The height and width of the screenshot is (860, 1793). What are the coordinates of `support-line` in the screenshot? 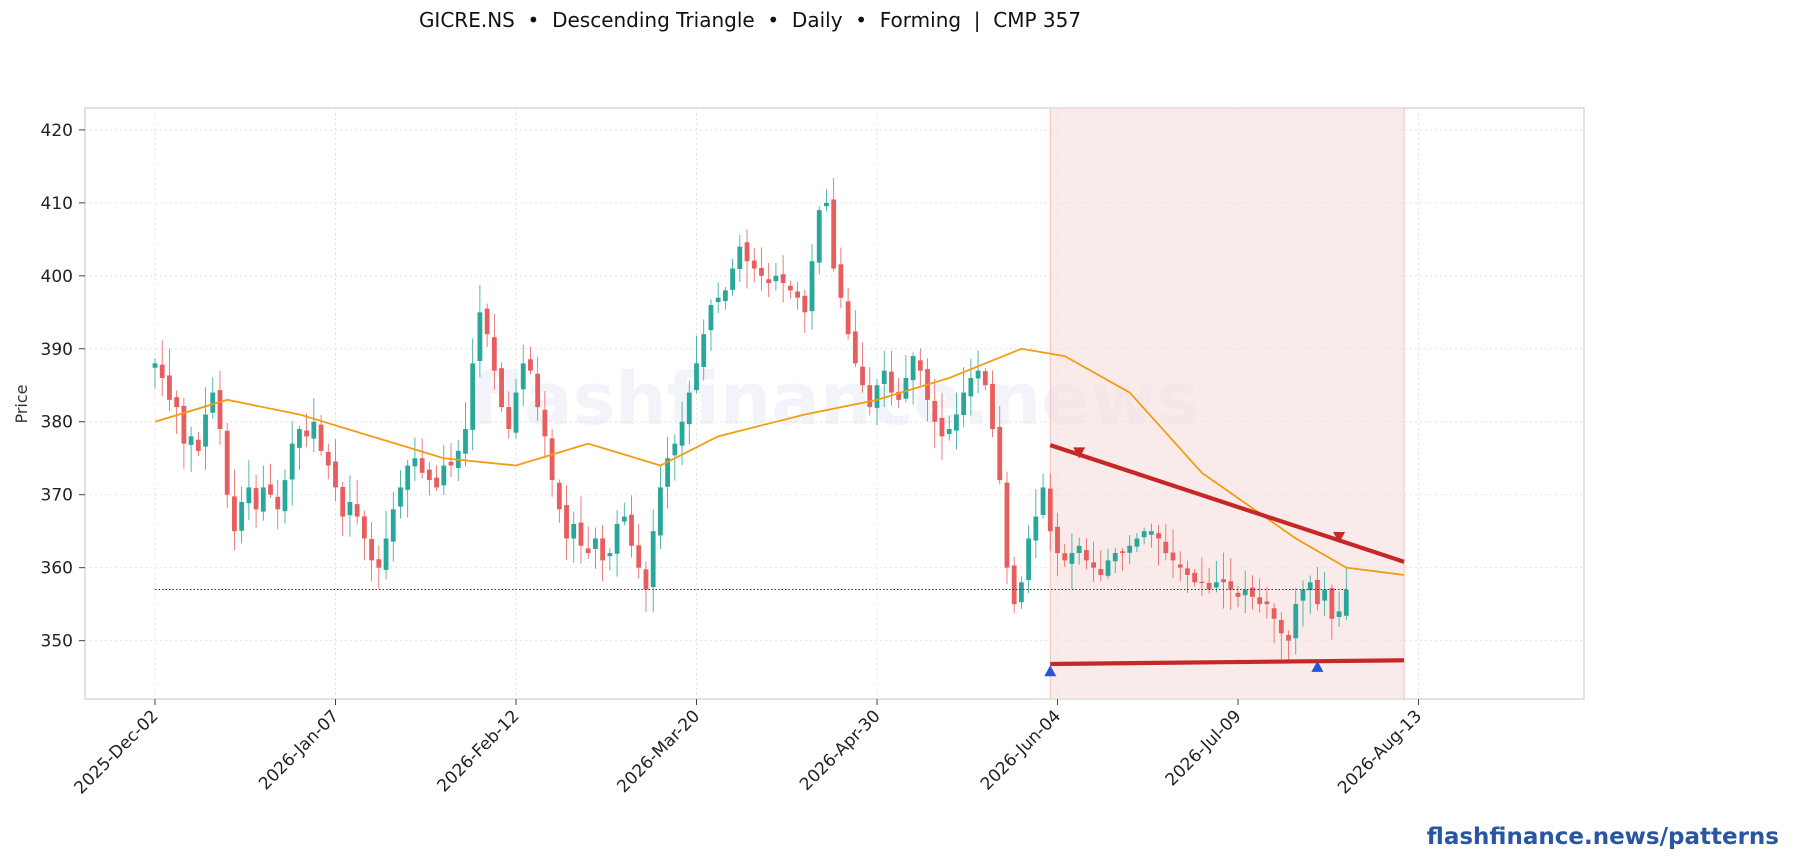 It's located at (1227, 662).